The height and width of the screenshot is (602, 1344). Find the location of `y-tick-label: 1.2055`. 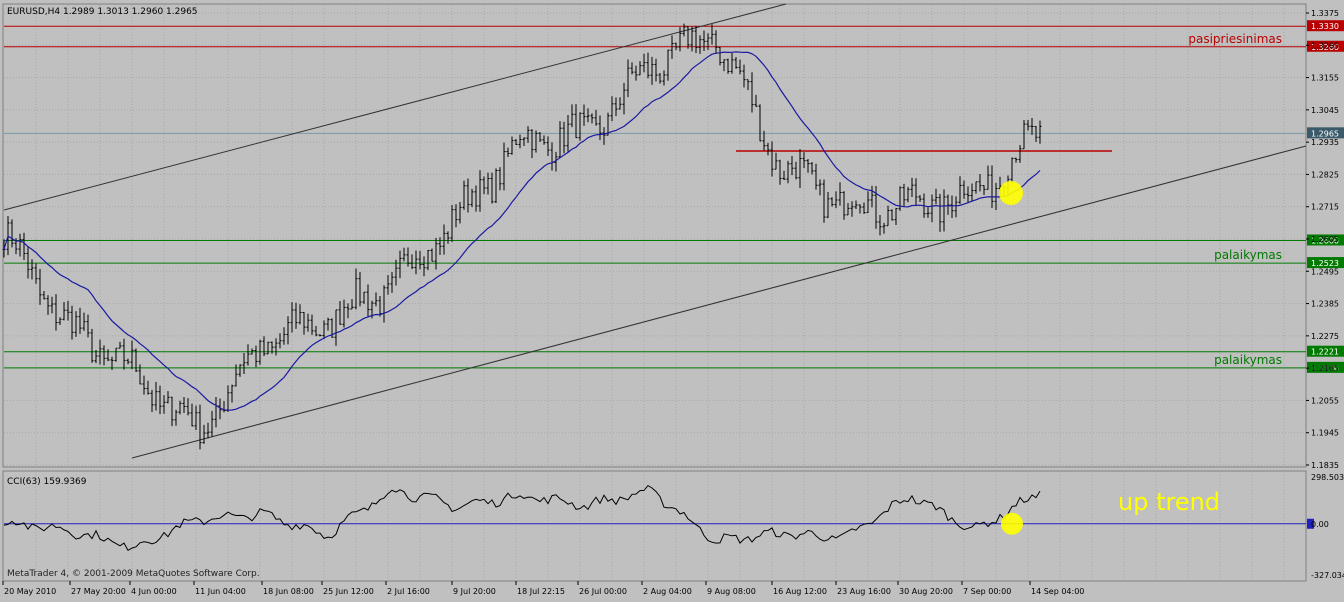

y-tick-label: 1.2055 is located at coordinates (1325, 400).